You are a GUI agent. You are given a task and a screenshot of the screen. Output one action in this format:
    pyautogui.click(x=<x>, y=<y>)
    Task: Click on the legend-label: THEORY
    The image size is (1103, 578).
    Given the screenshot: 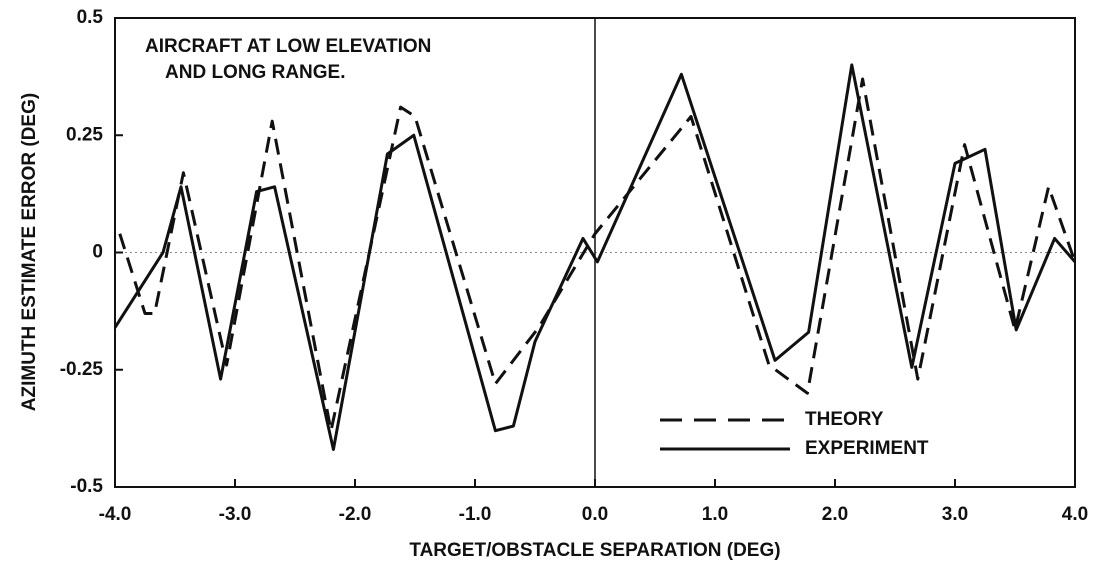 What is the action you would take?
    pyautogui.click(x=844, y=419)
    